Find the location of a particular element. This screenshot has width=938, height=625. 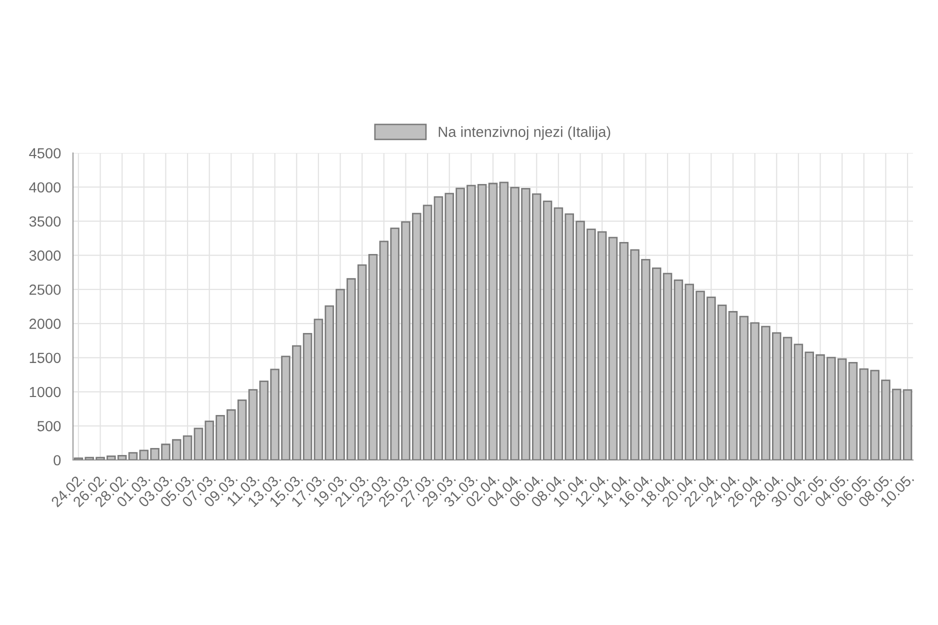

y-tick-label: 500 is located at coordinates (49, 426).